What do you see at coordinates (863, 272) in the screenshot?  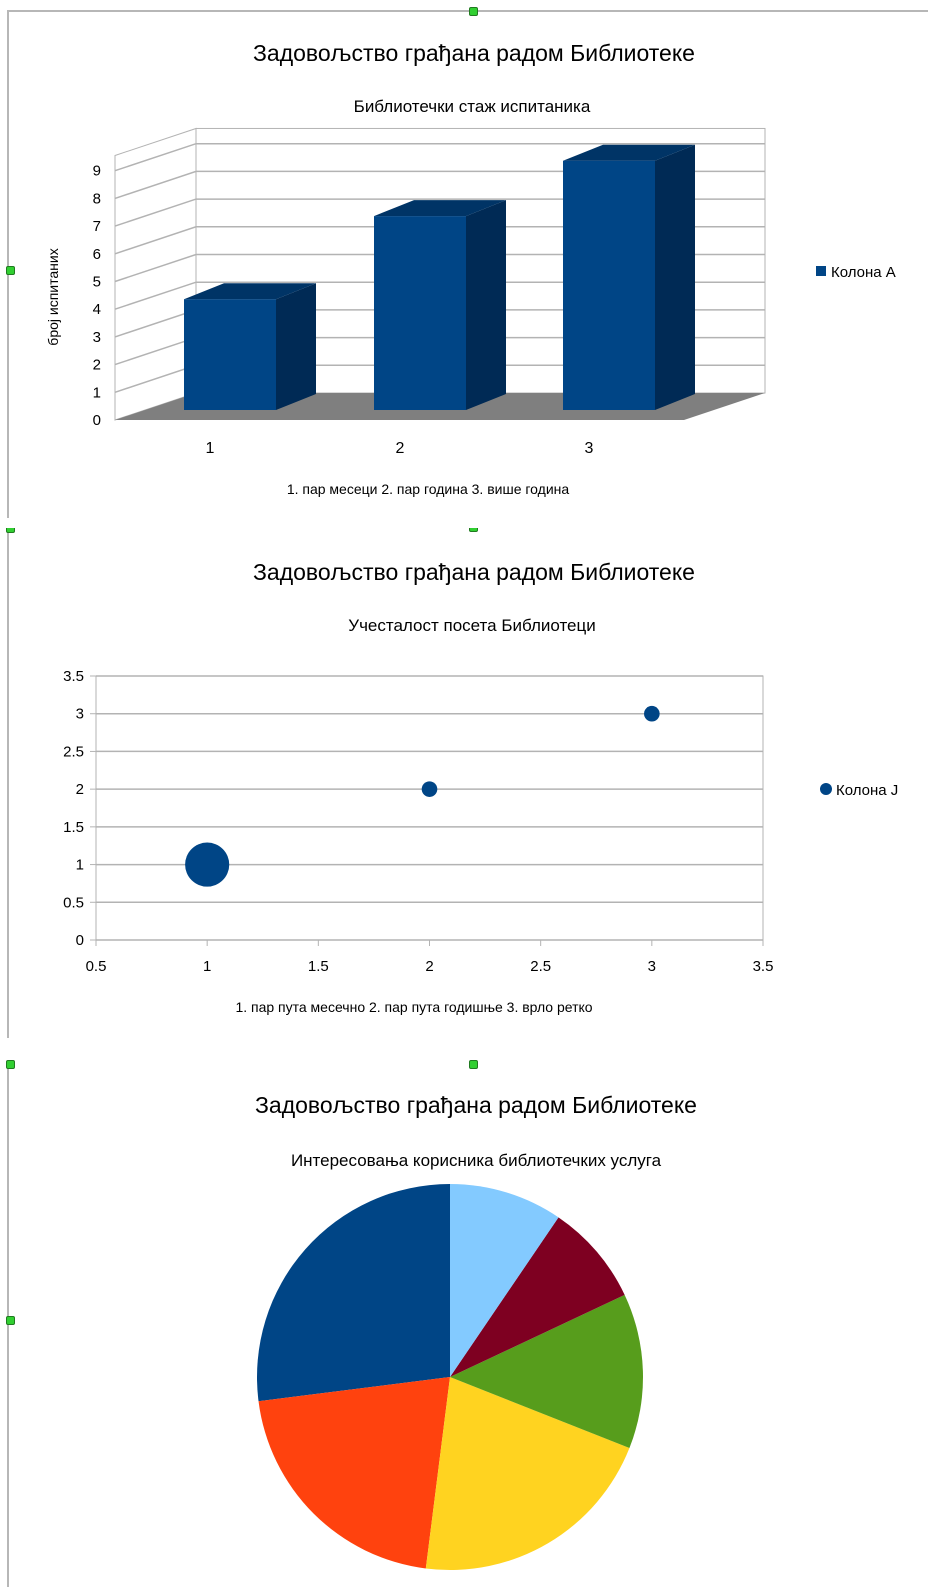 I see `legend-label: Колона A` at bounding box center [863, 272].